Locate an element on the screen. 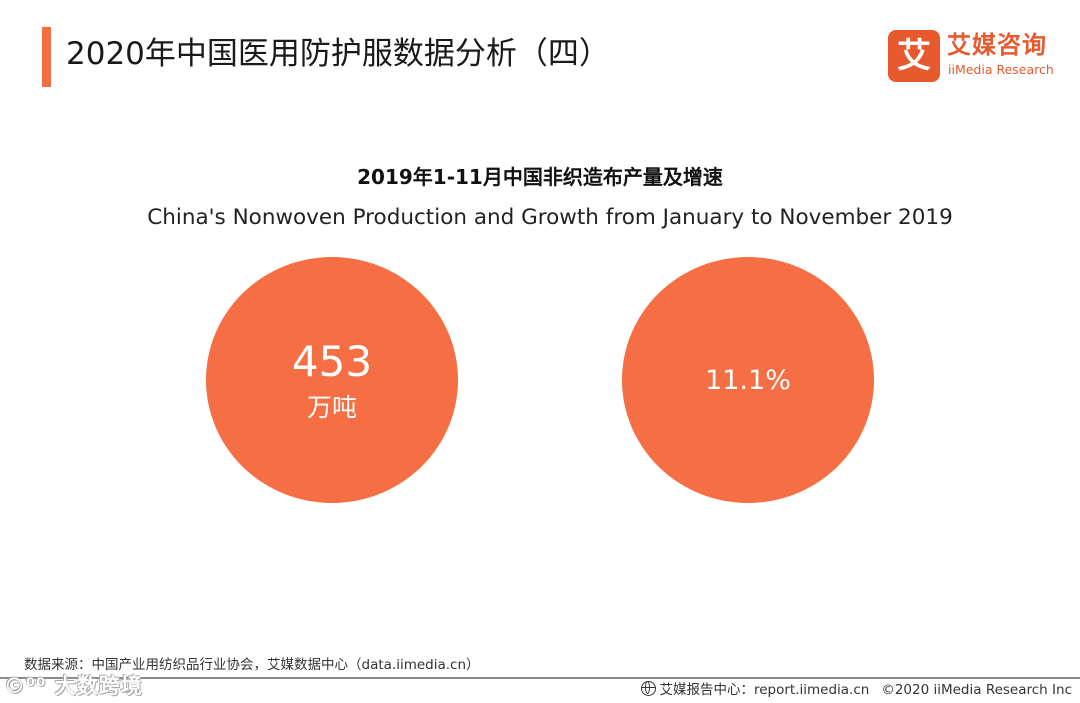  growth-value: 11.1% is located at coordinates (748, 380).